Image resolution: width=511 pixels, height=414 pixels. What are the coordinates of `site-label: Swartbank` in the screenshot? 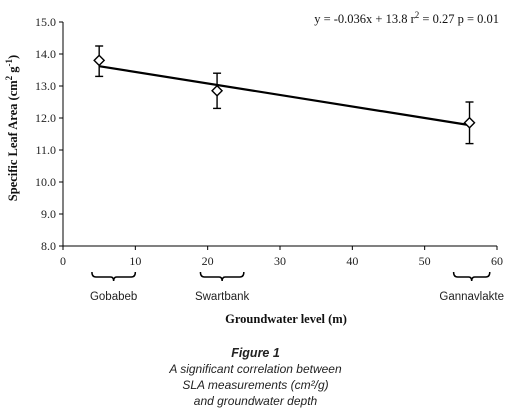 It's located at (222, 297).